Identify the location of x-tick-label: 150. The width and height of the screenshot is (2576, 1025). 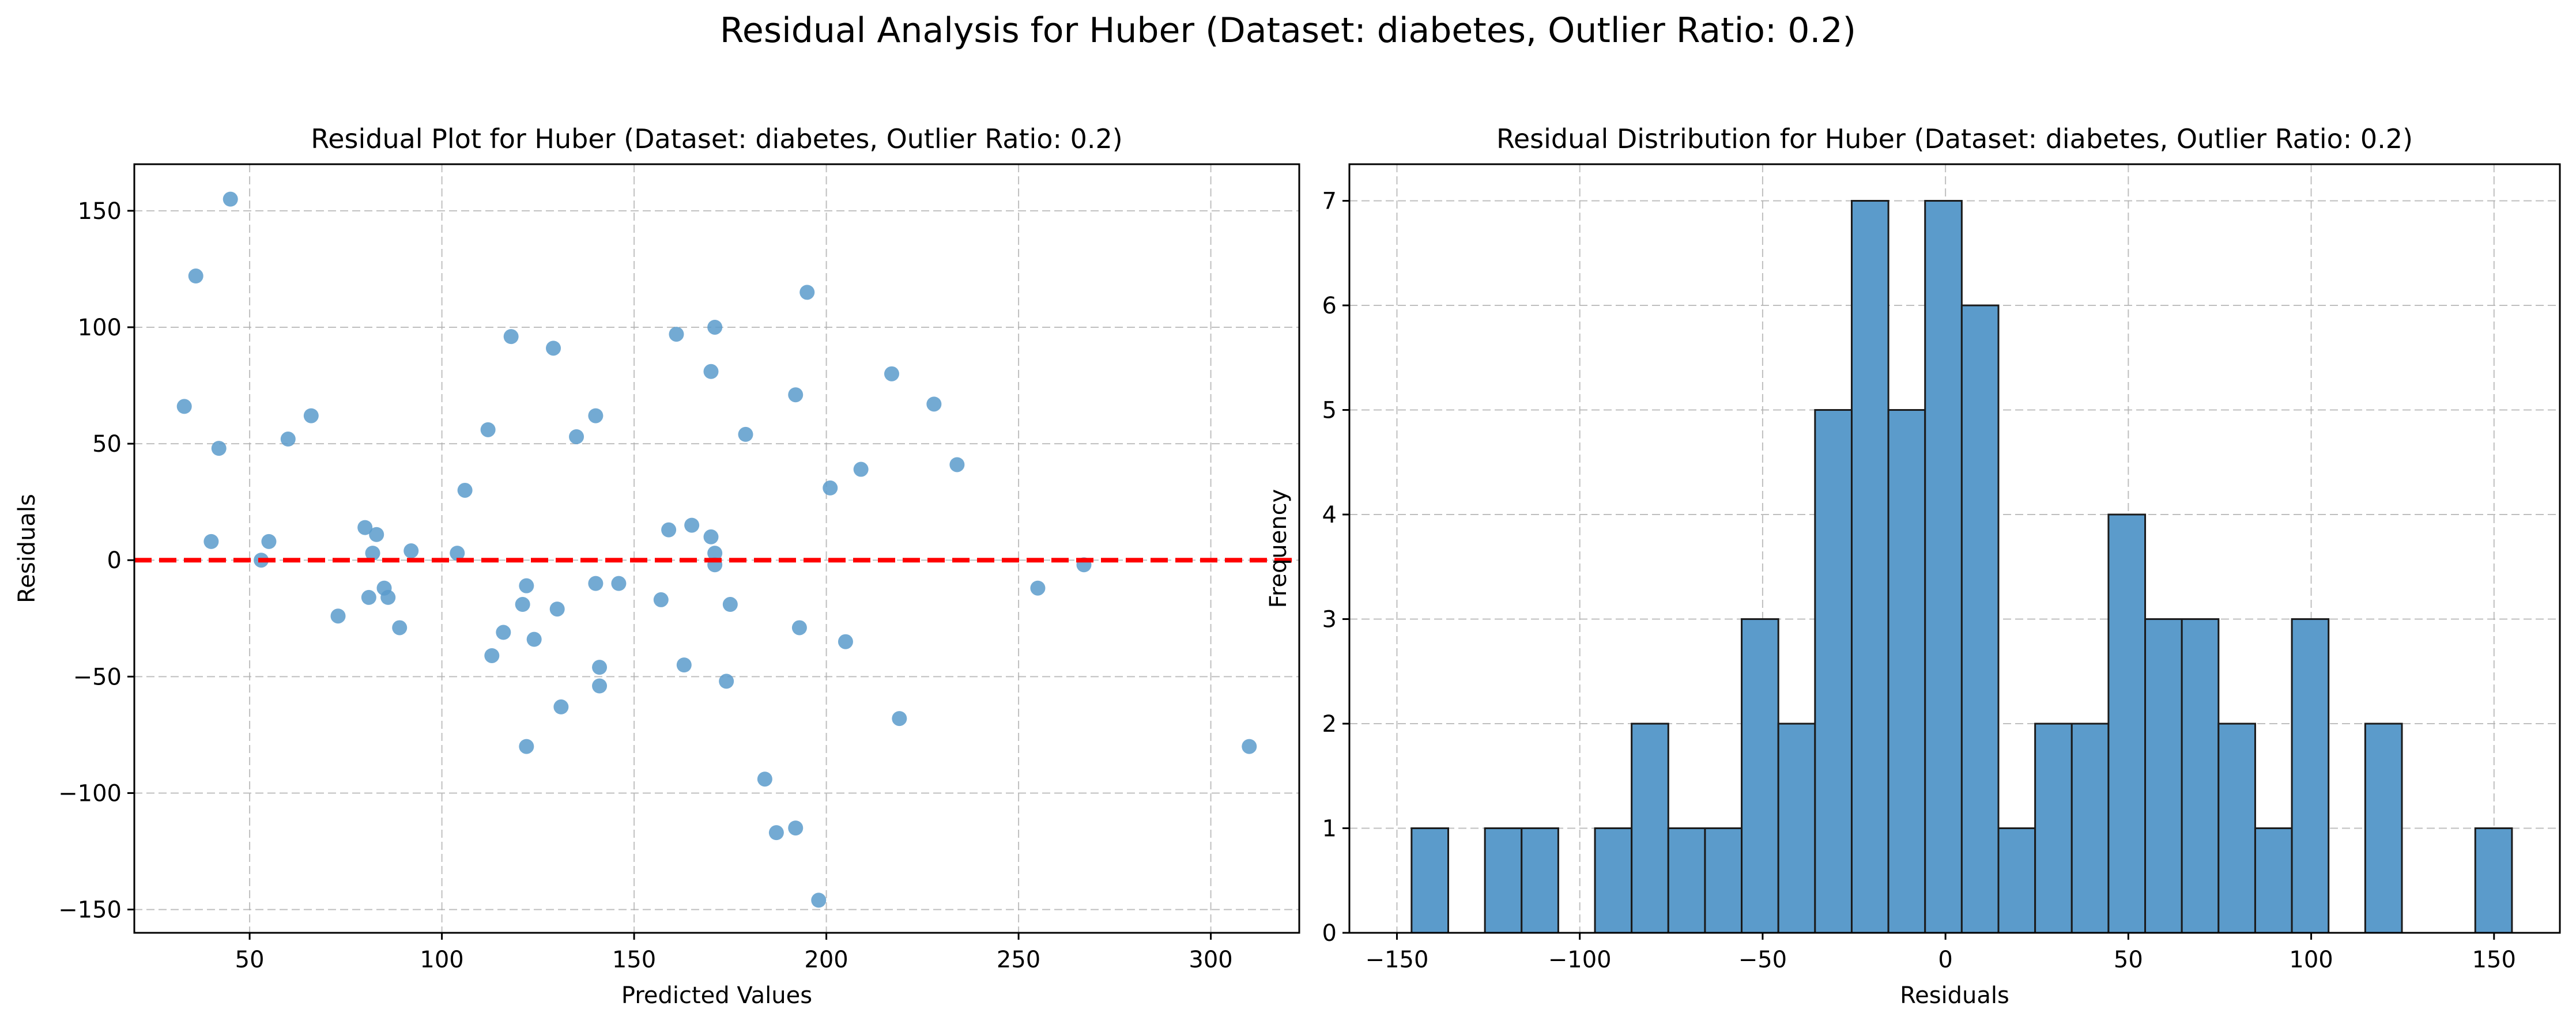
(634, 960).